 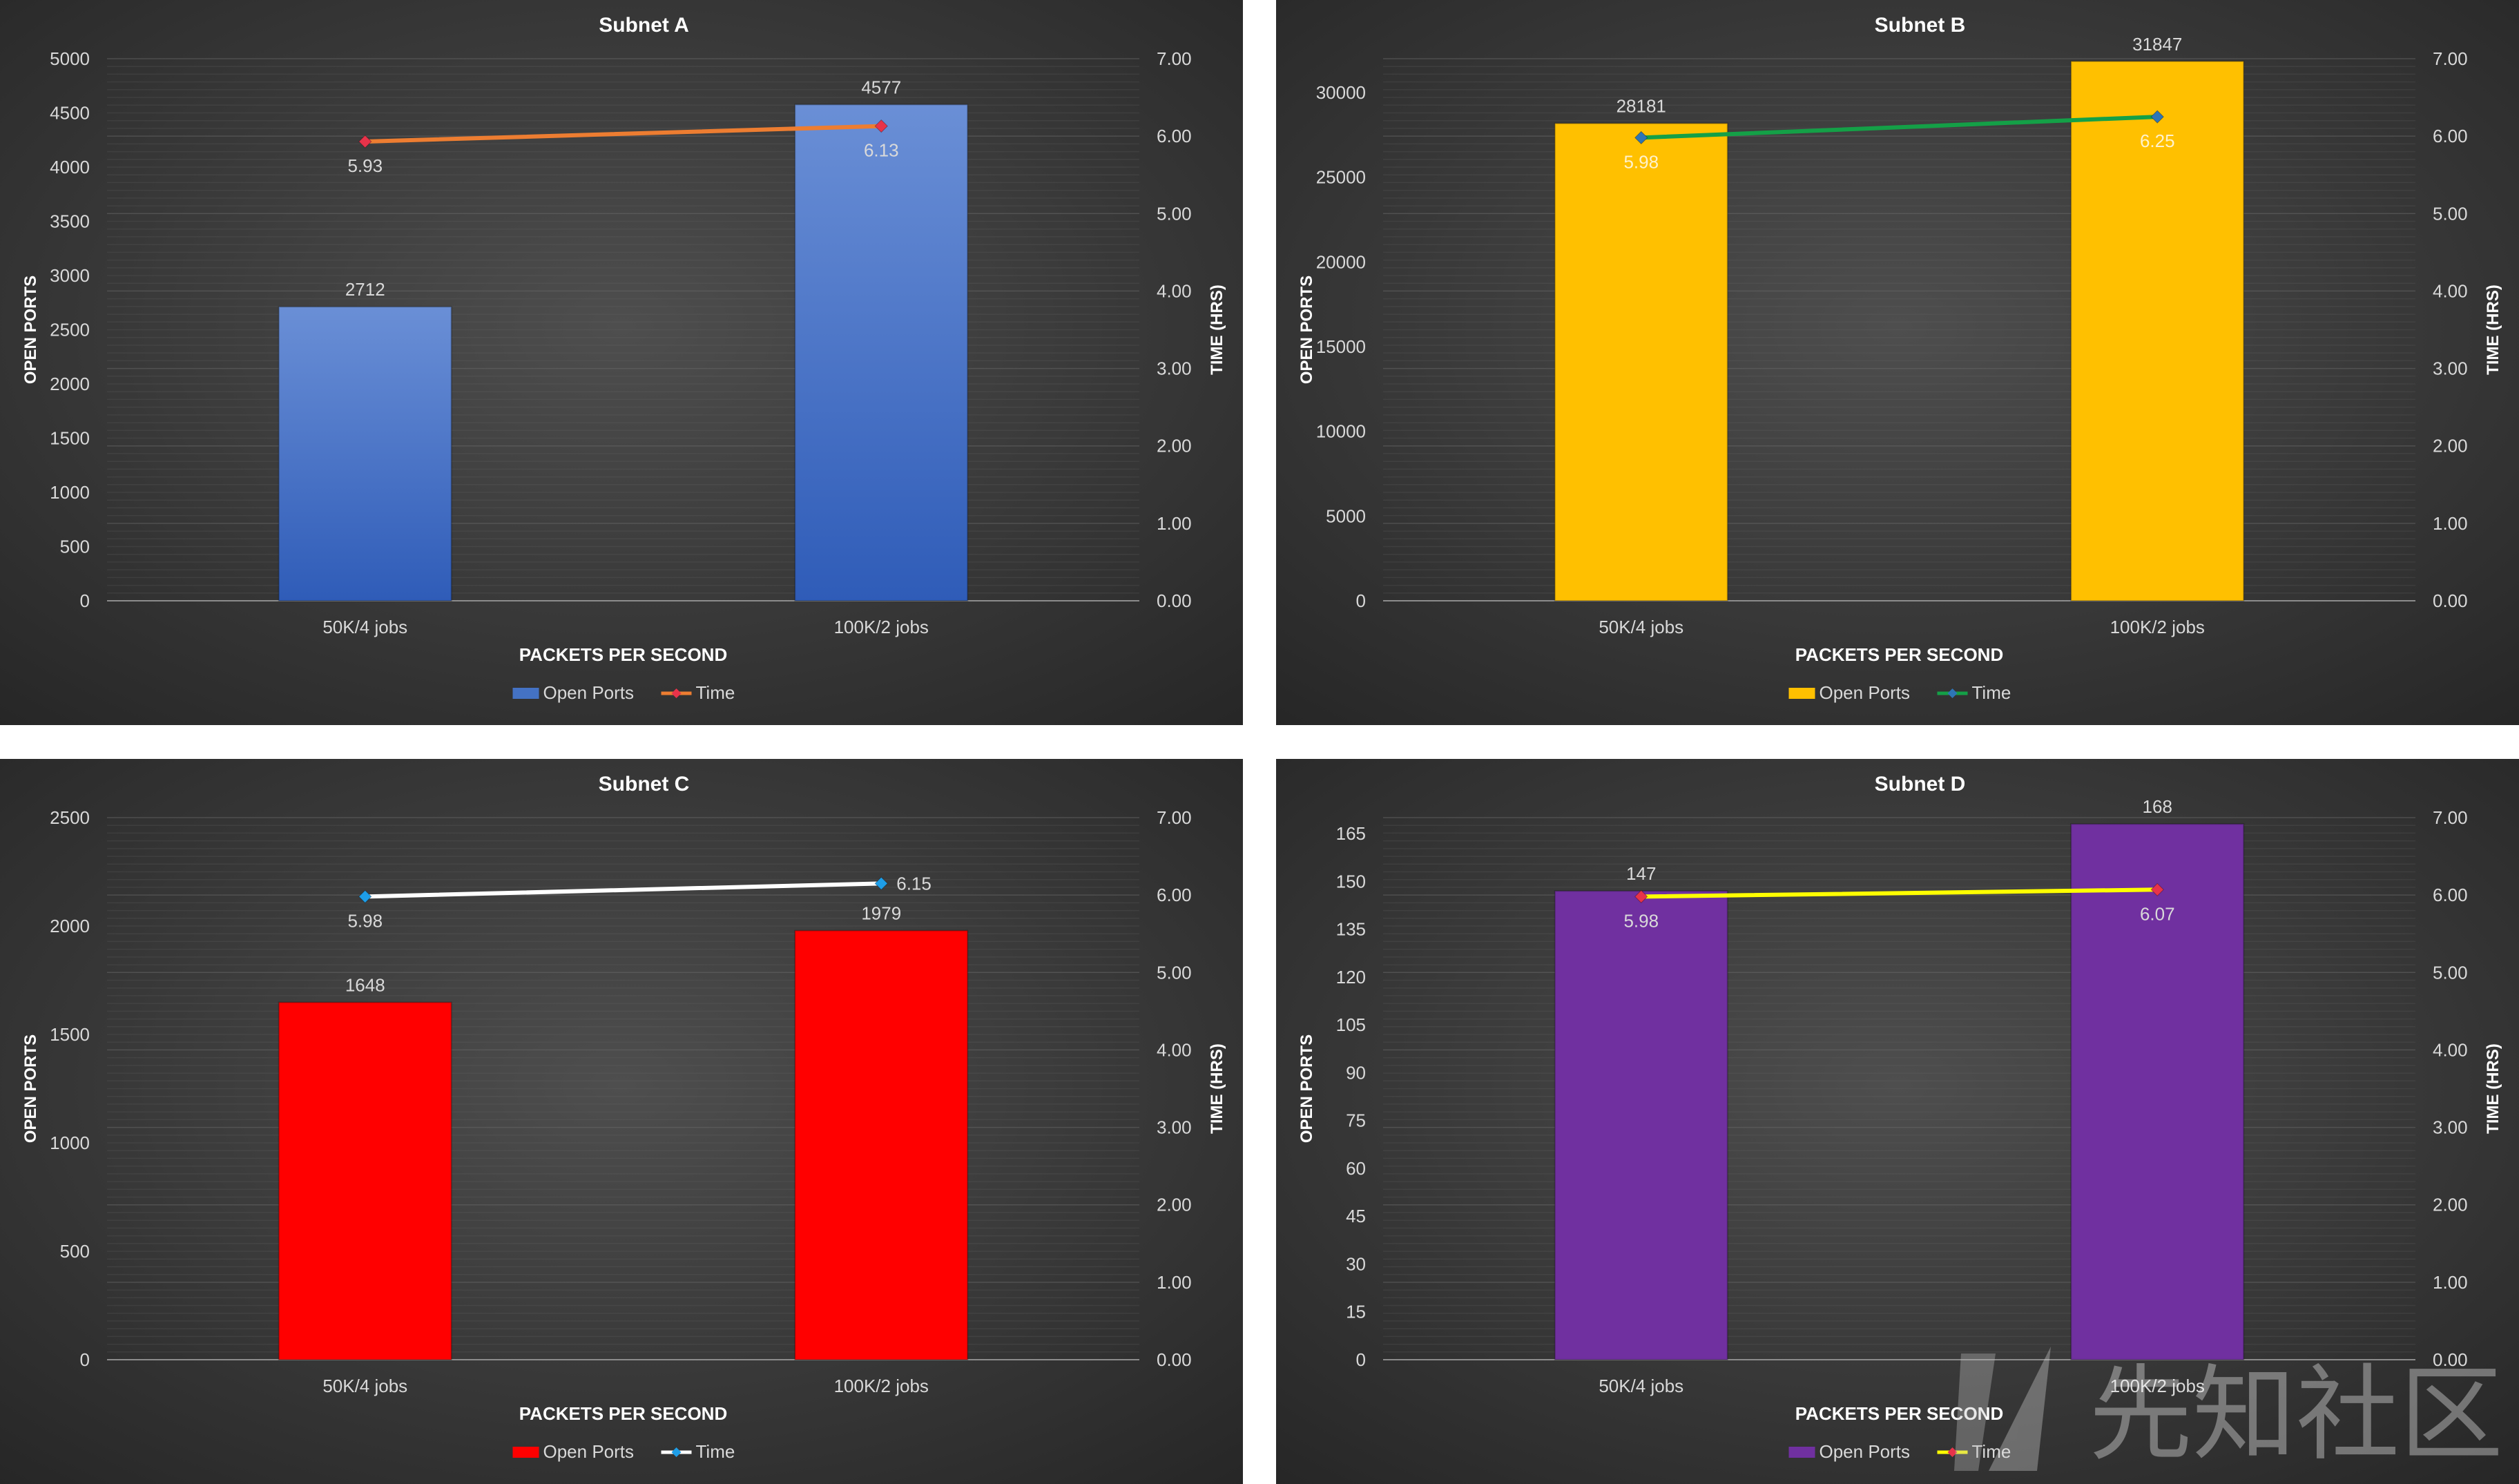 What do you see at coordinates (881, 913) in the screenshot?
I see `bar-value-label: 1979` at bounding box center [881, 913].